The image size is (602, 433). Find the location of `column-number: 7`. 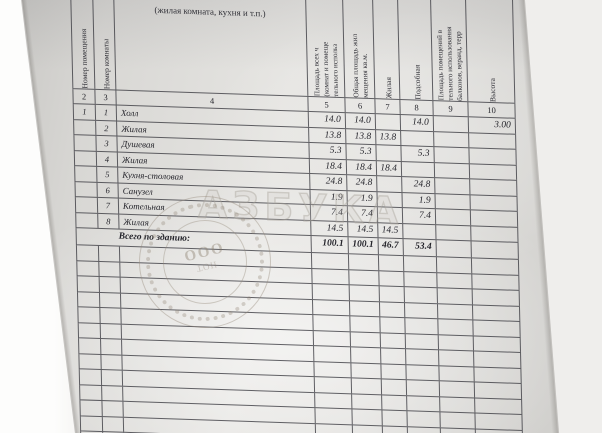

column-number: 7 is located at coordinates (388, 106).